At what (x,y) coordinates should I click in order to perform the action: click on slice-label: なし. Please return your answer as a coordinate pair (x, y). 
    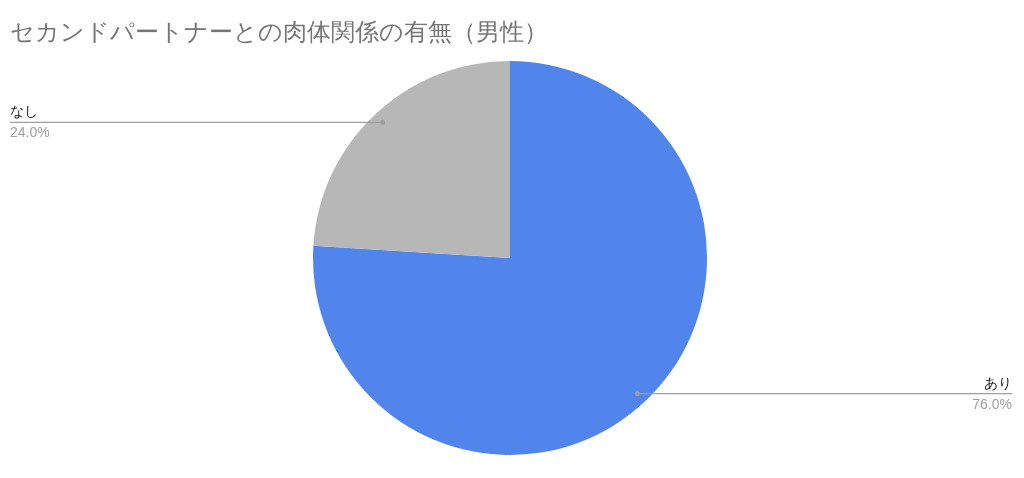
    Looking at the image, I should click on (24, 111).